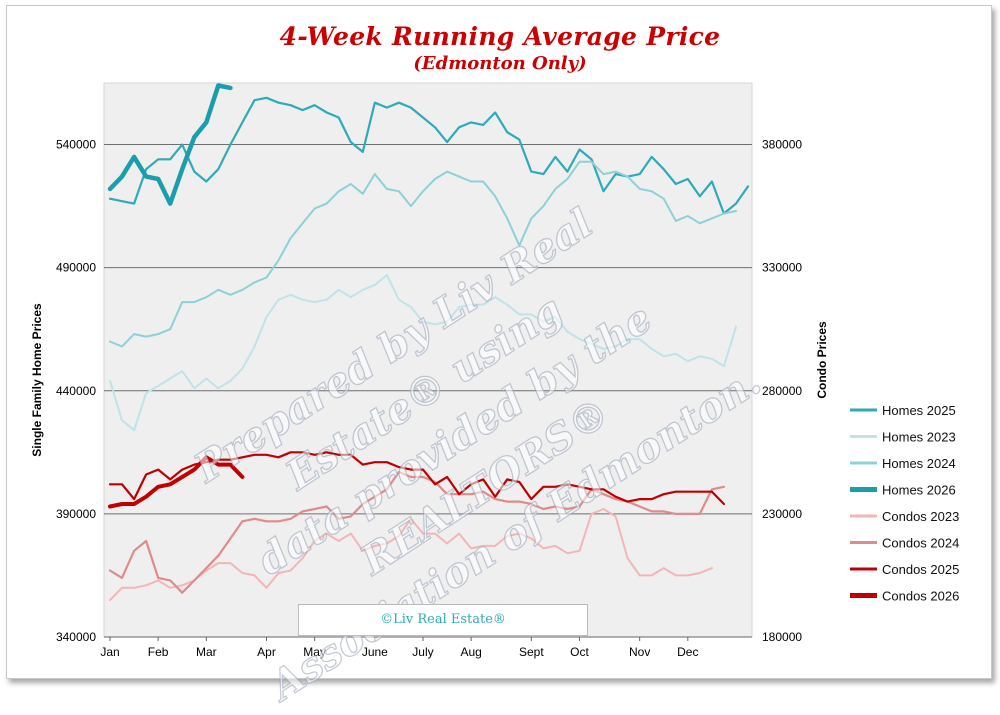 Image resolution: width=1000 pixels, height=715 pixels. Describe the element at coordinates (531, 652) in the screenshot. I see `x-tick-label: Sept` at that location.